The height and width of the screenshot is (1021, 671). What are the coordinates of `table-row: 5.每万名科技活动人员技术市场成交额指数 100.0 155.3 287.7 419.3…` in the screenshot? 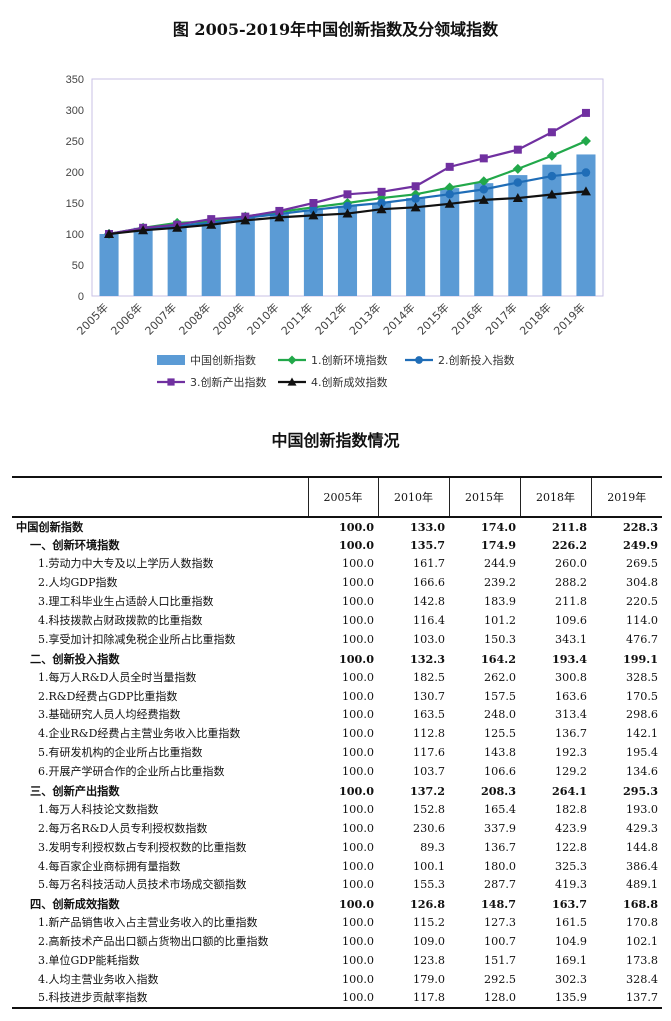 It's located at (337, 885).